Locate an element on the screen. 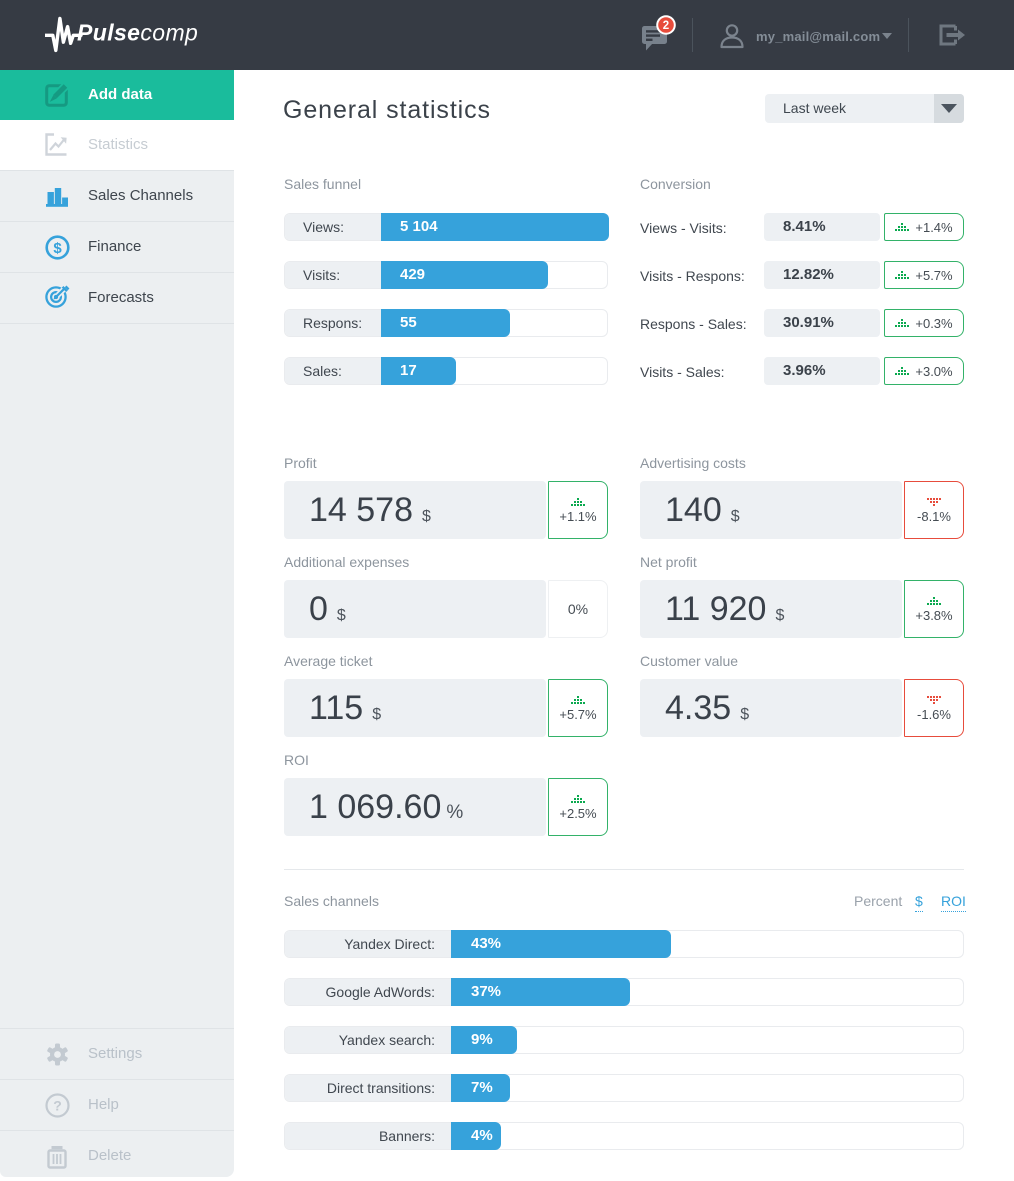 Image resolution: width=1014 pixels, height=1181 pixels. svg-text: Pulsecomp is located at coordinates (137, 33).